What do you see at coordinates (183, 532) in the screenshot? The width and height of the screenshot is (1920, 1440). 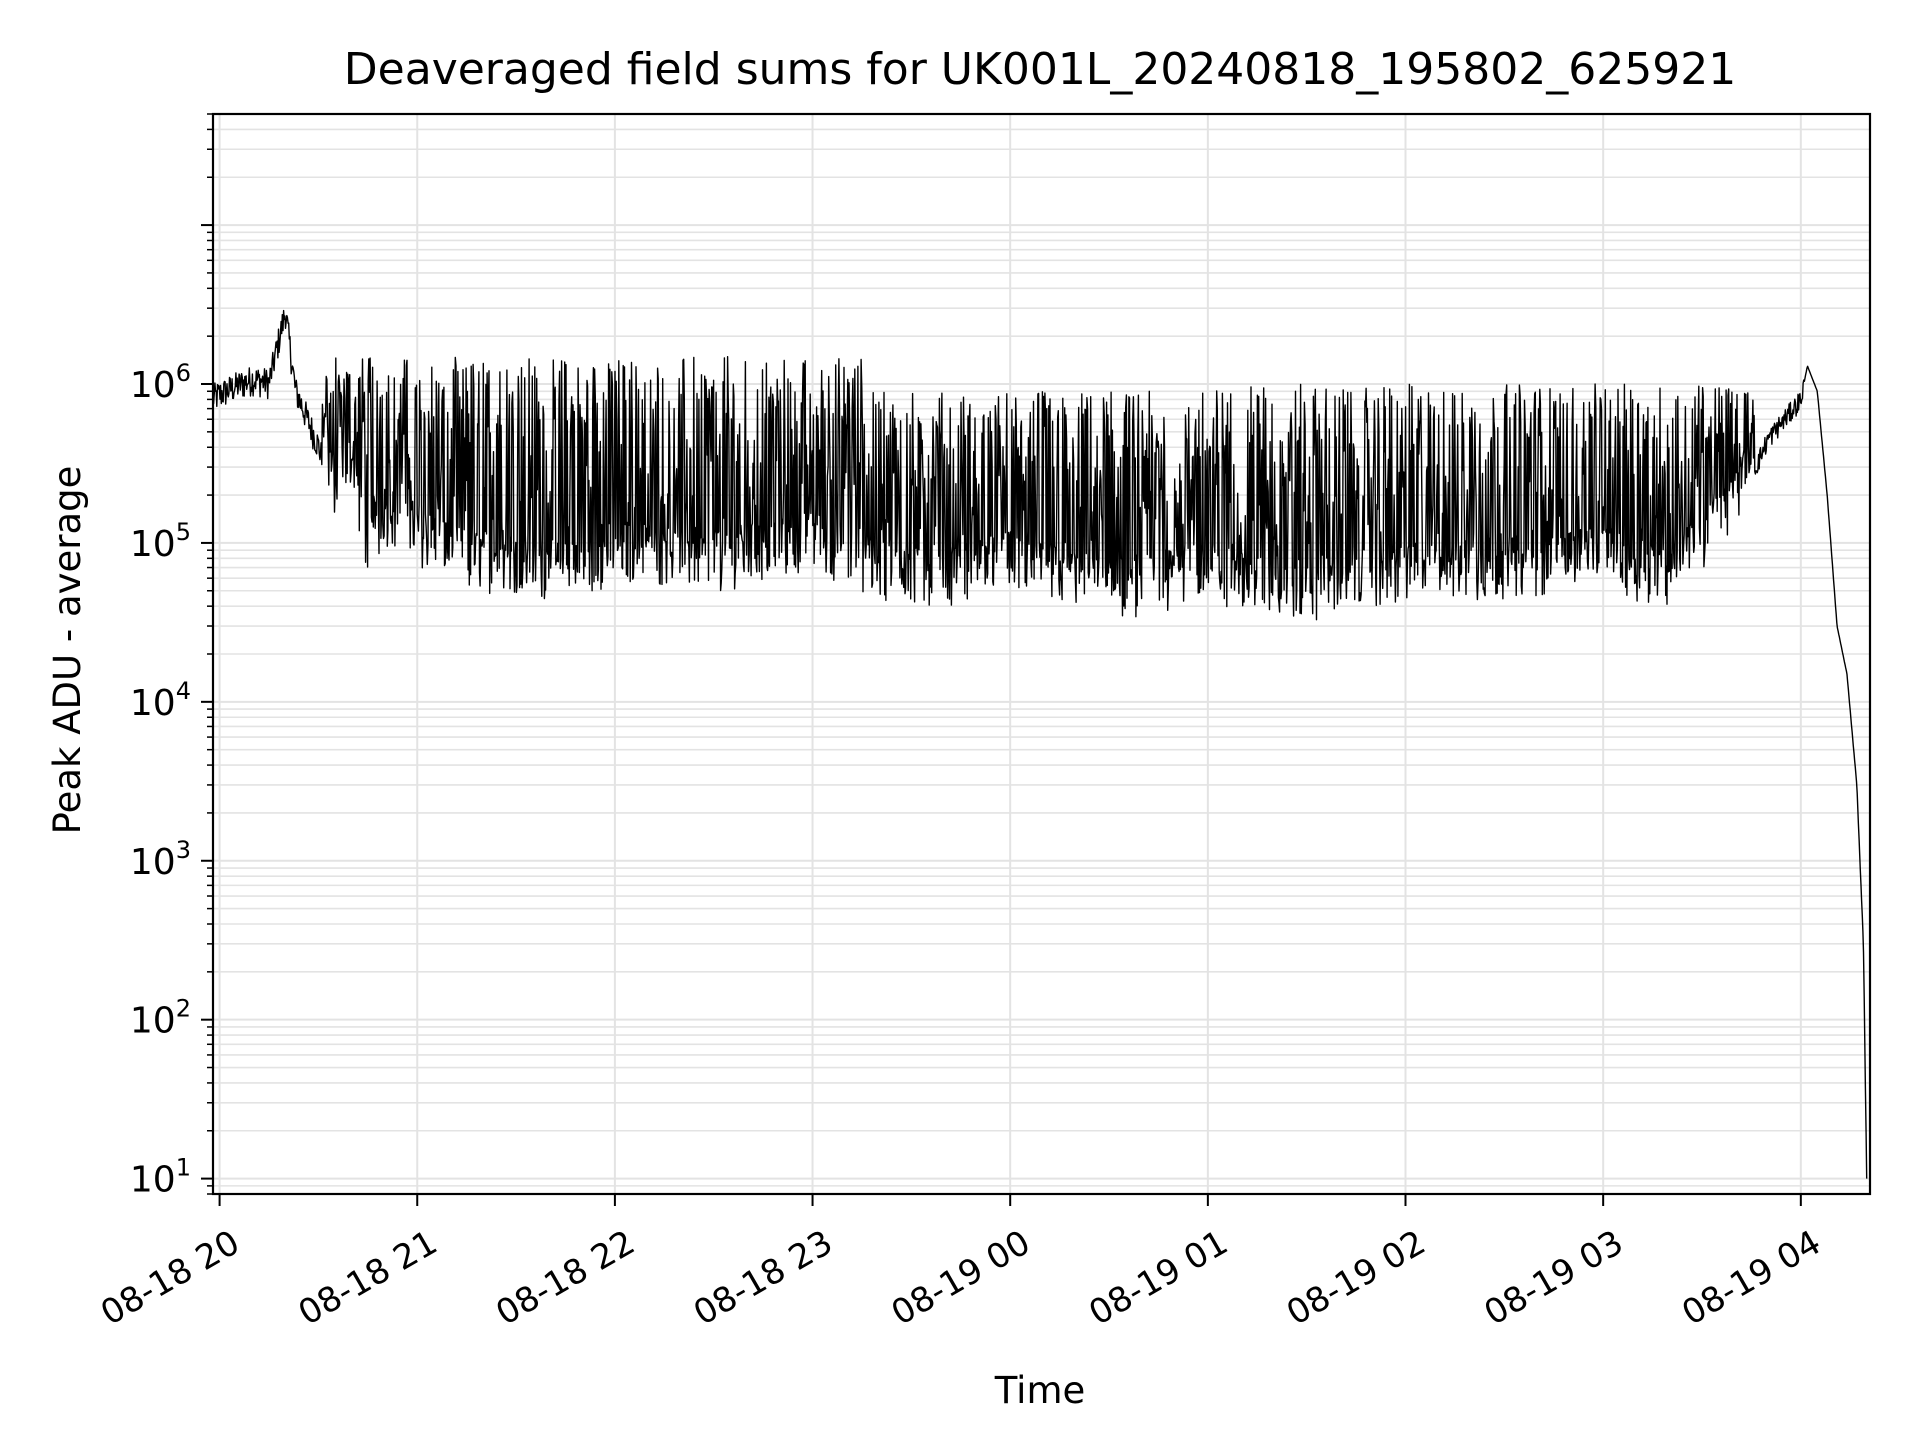 I see `y-tick-exponent: 5` at bounding box center [183, 532].